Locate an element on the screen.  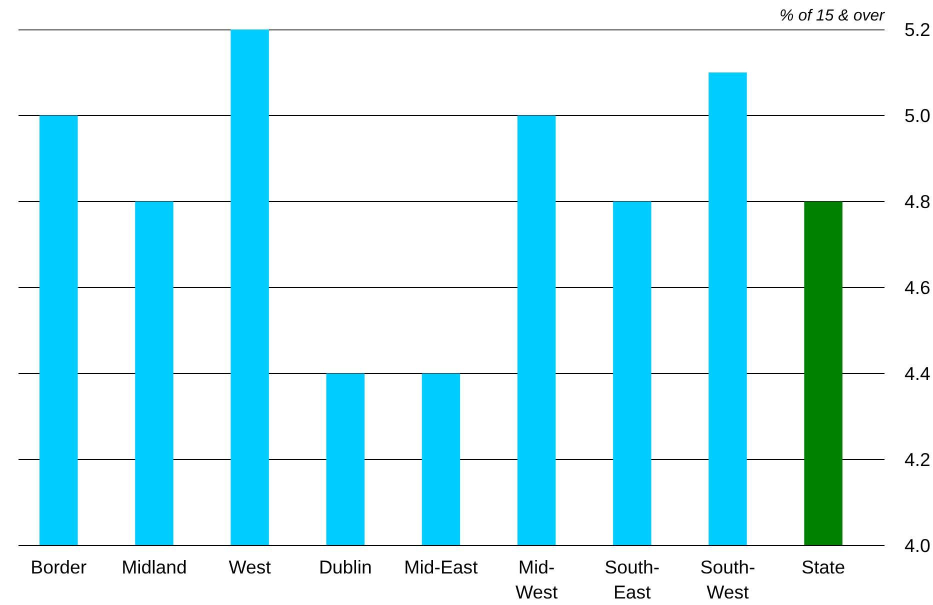
y-axis-title: % of 15 & over is located at coordinates (833, 16).